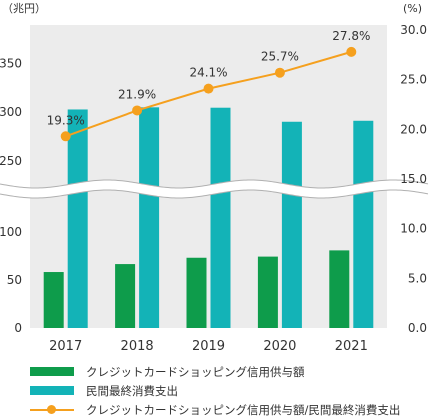 The image size is (429, 419). Describe the element at coordinates (125, 296) in the screenshot. I see `bar-credit-shopping-2018` at that location.